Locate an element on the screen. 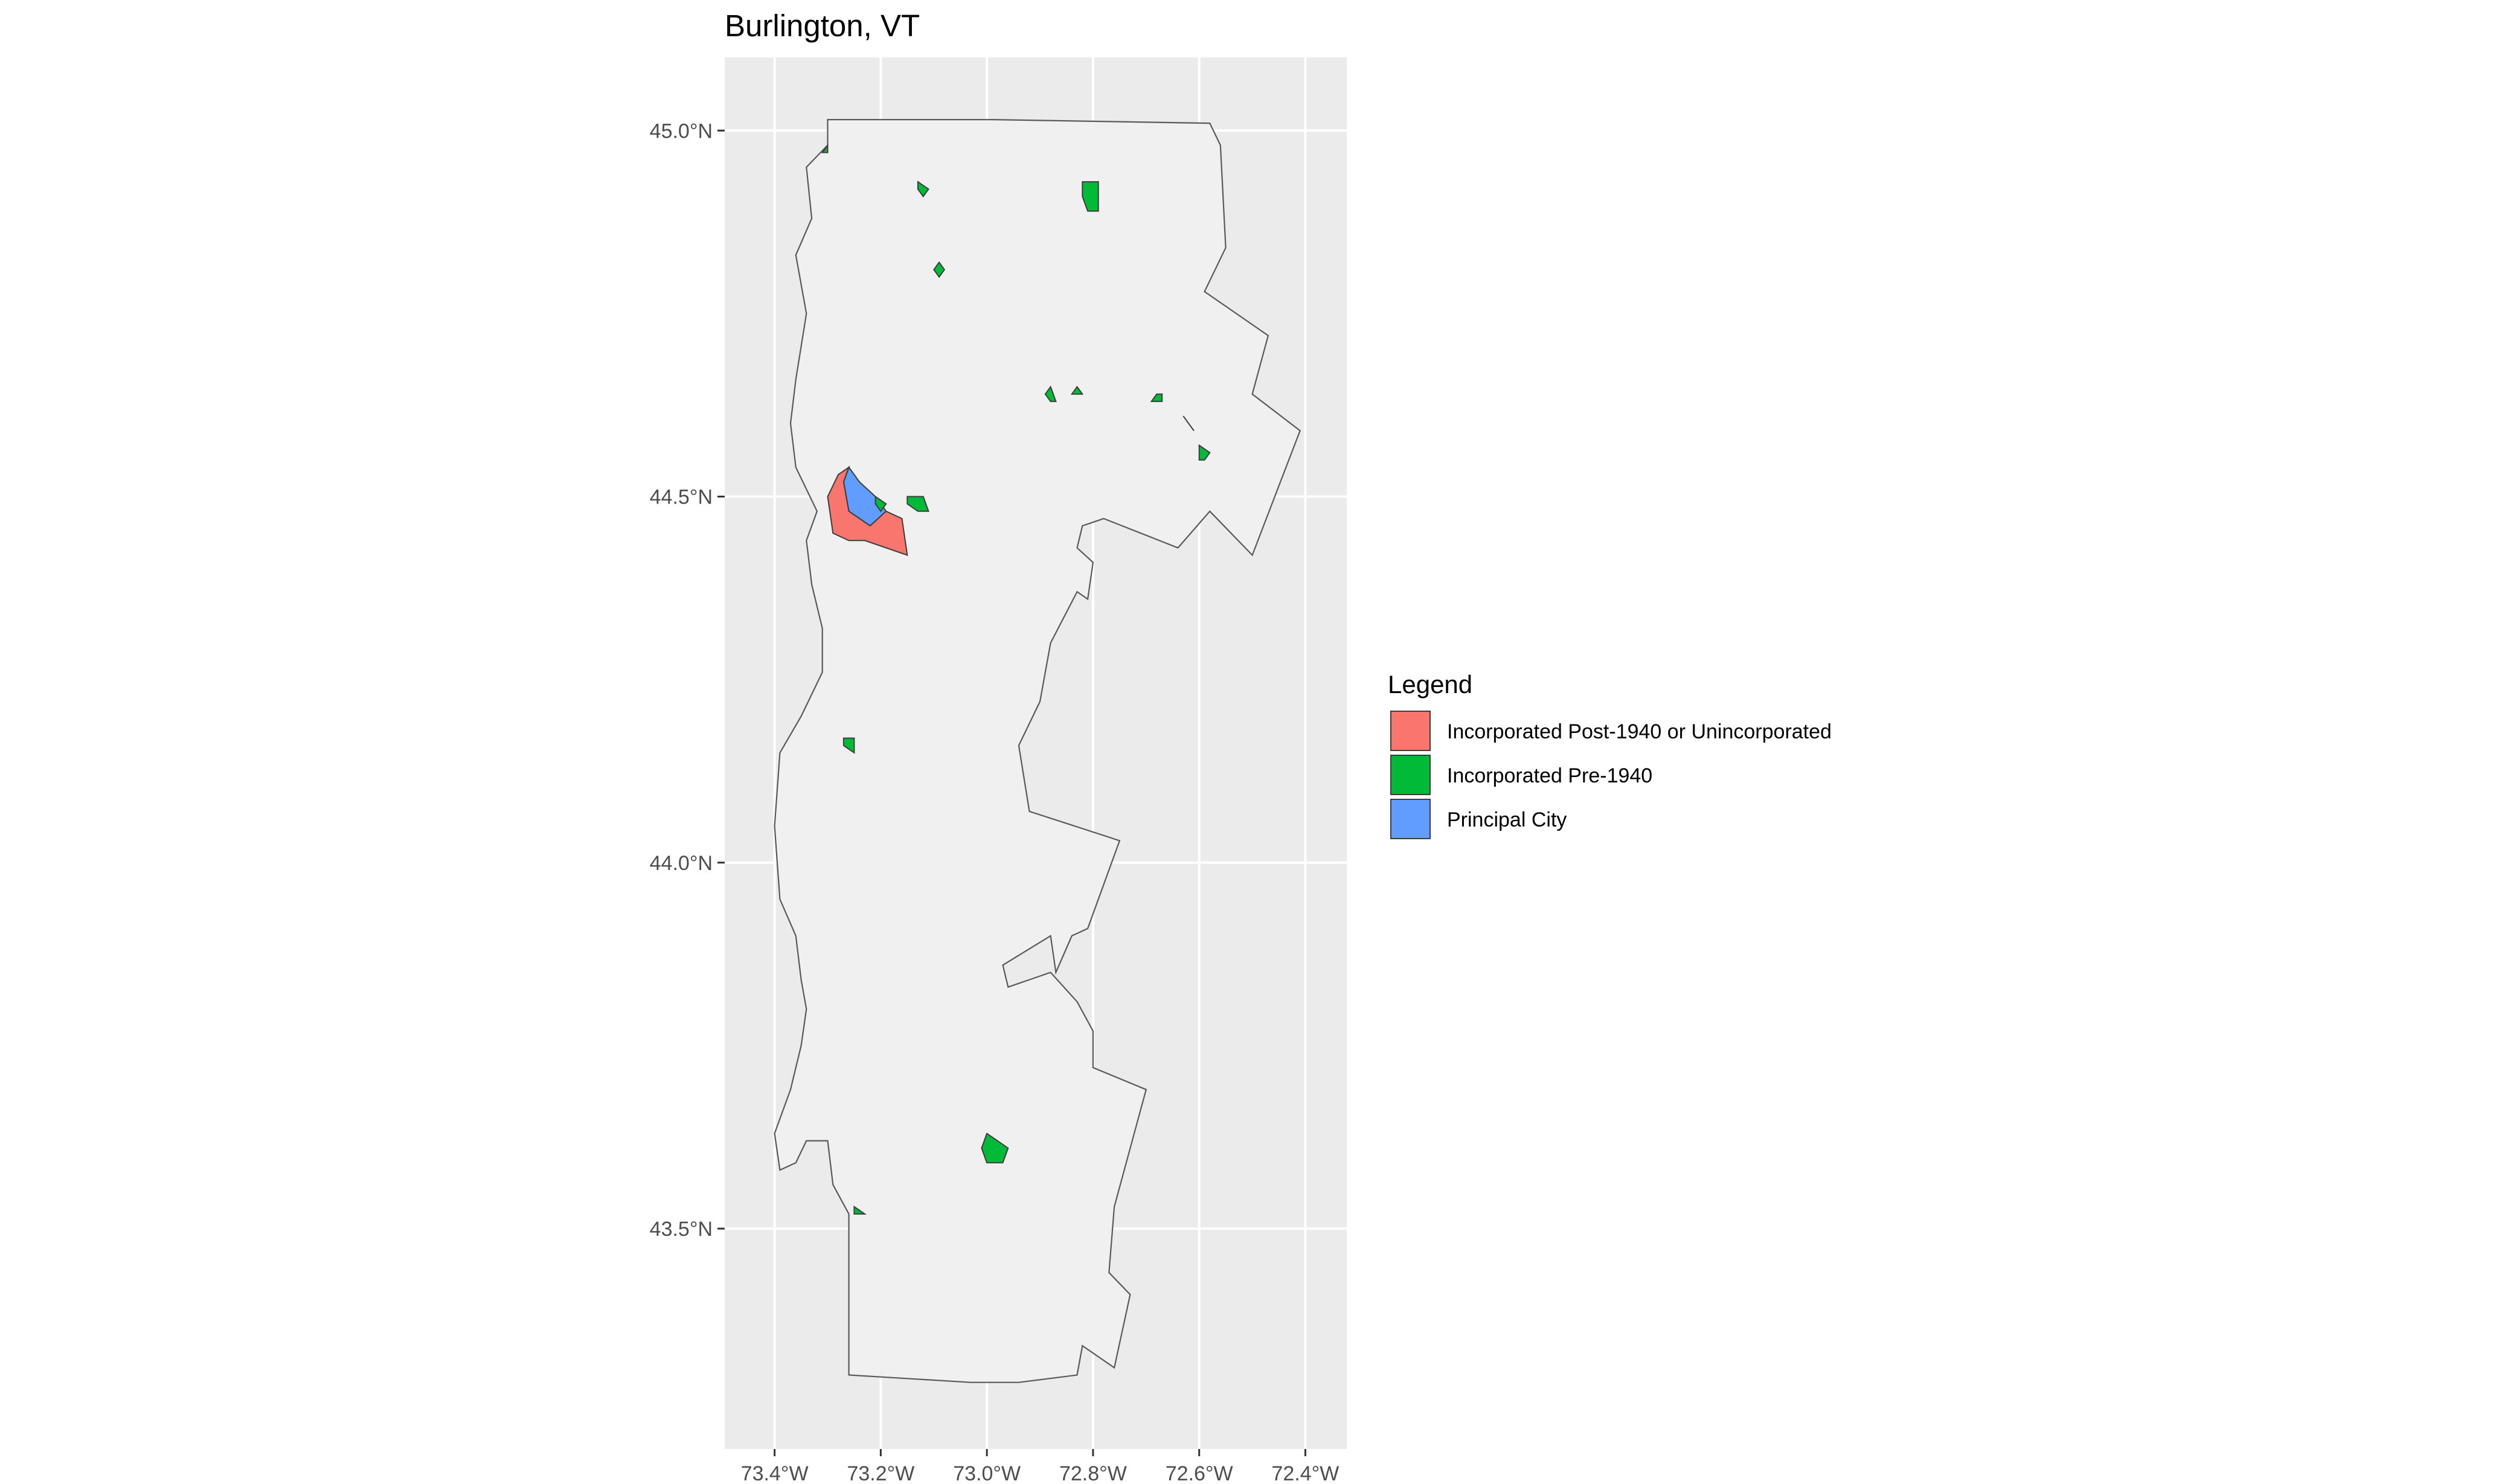 The width and height of the screenshot is (2496, 1484). legend-label-1: Incorporated Pre-1940 is located at coordinates (1549, 776).